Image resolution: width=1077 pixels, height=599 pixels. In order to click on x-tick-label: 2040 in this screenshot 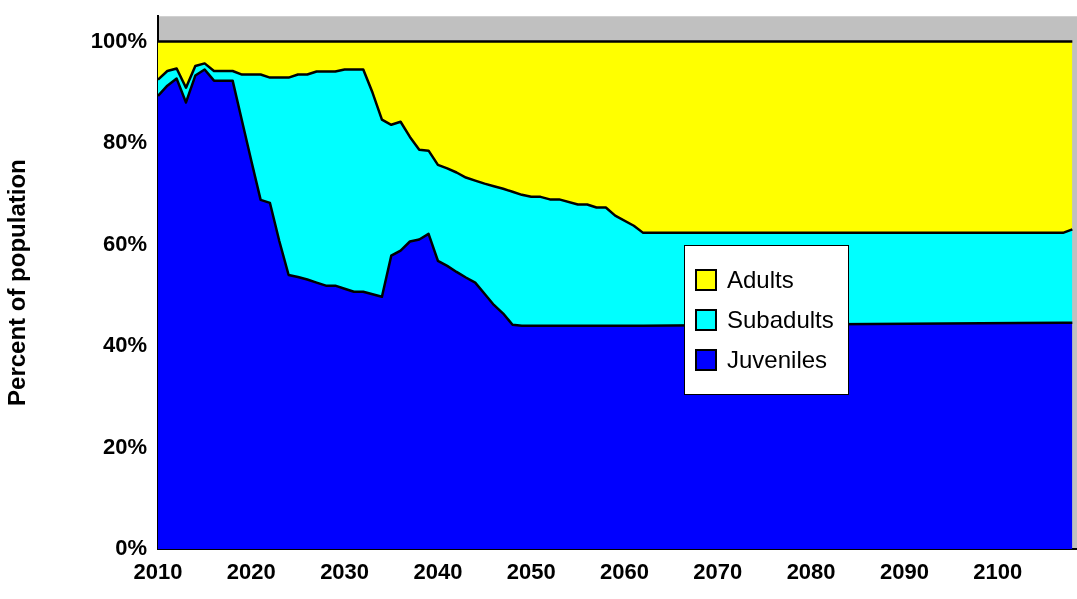, I will do `click(438, 572)`.